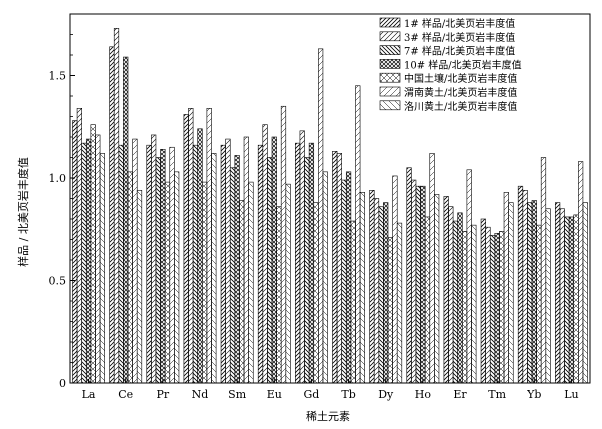  Describe the element at coordinates (237, 394) in the screenshot. I see `x-tick-label: Sm` at that location.